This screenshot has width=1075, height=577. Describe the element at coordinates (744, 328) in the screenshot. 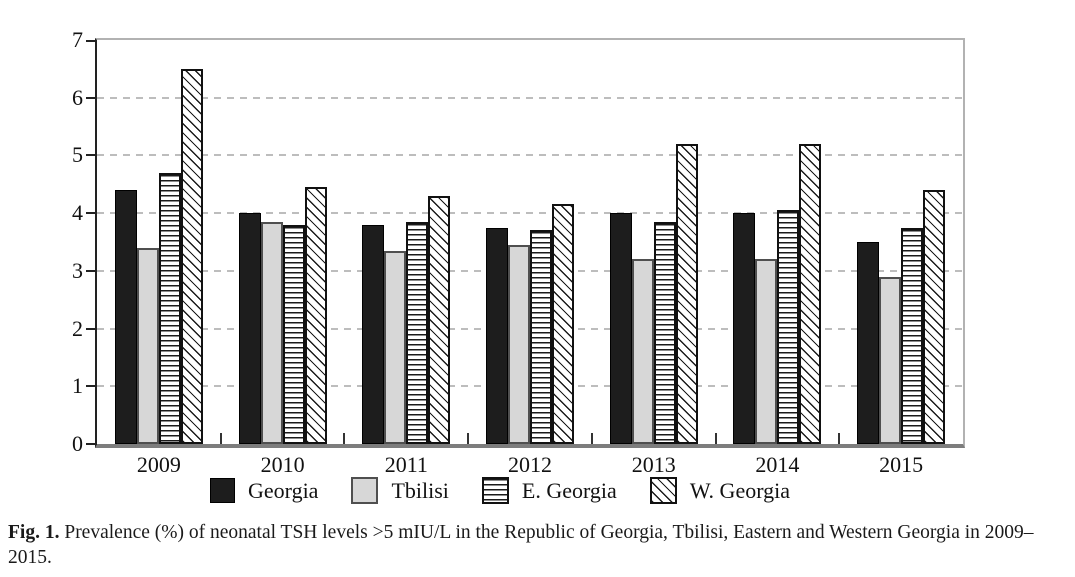

I see `bar-georgia-2014` at that location.